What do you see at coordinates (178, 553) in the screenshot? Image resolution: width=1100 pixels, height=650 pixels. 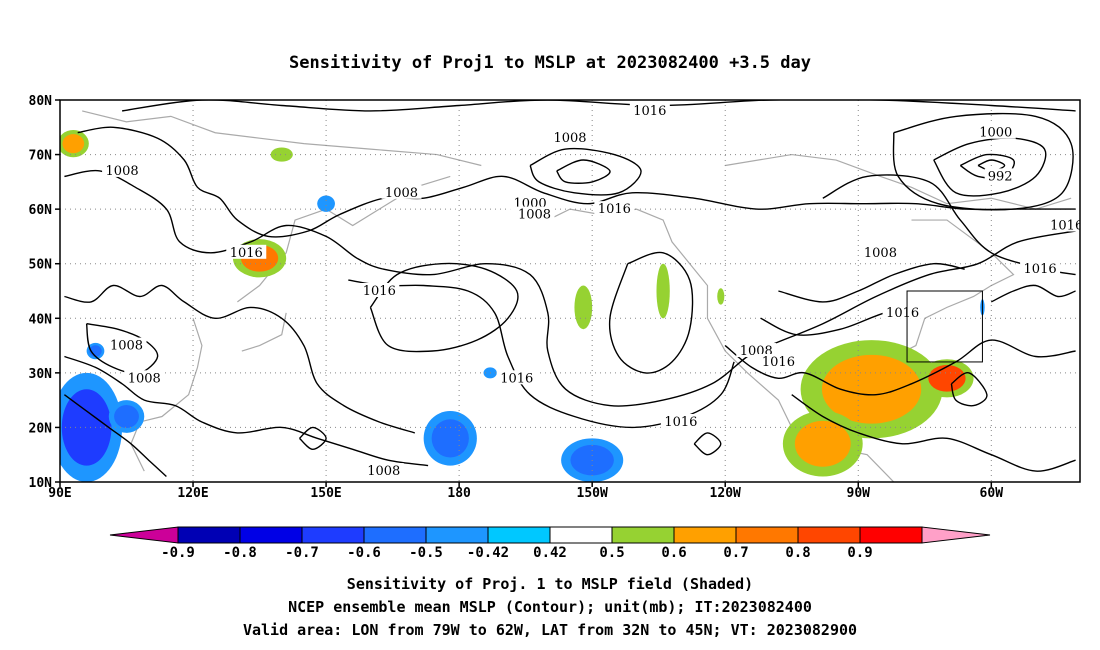 I see `colorbar-label: -0.9` at bounding box center [178, 553].